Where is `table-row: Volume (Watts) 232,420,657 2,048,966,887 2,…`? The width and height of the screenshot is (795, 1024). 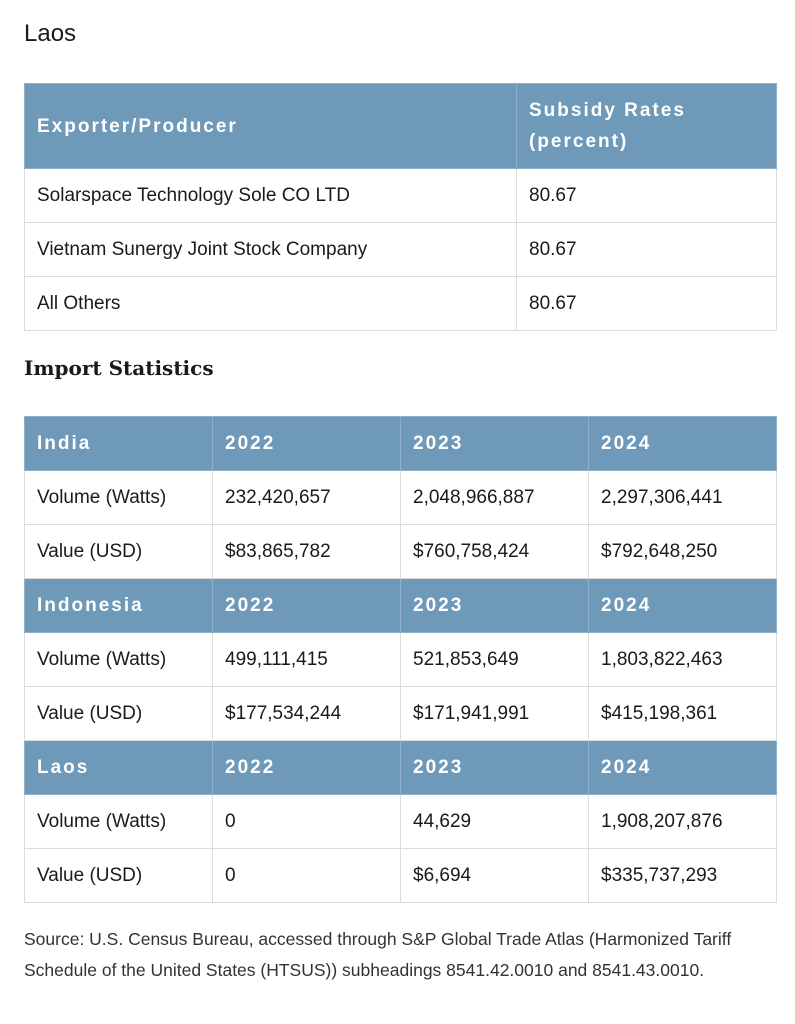
table-row: Volume (Watts) 232,420,657 2,048,966,887 2,… is located at coordinates (400, 497).